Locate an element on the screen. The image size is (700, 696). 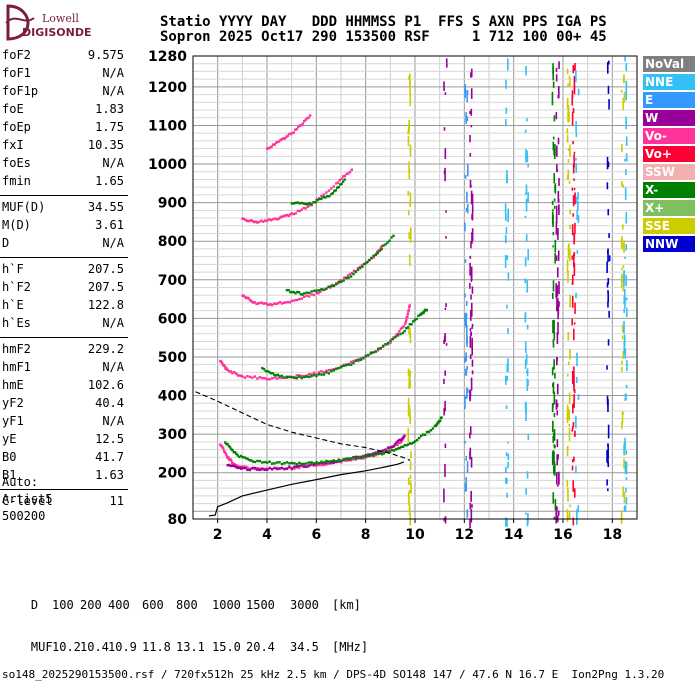
x-tick-label: 14 is located at coordinates (514, 535).